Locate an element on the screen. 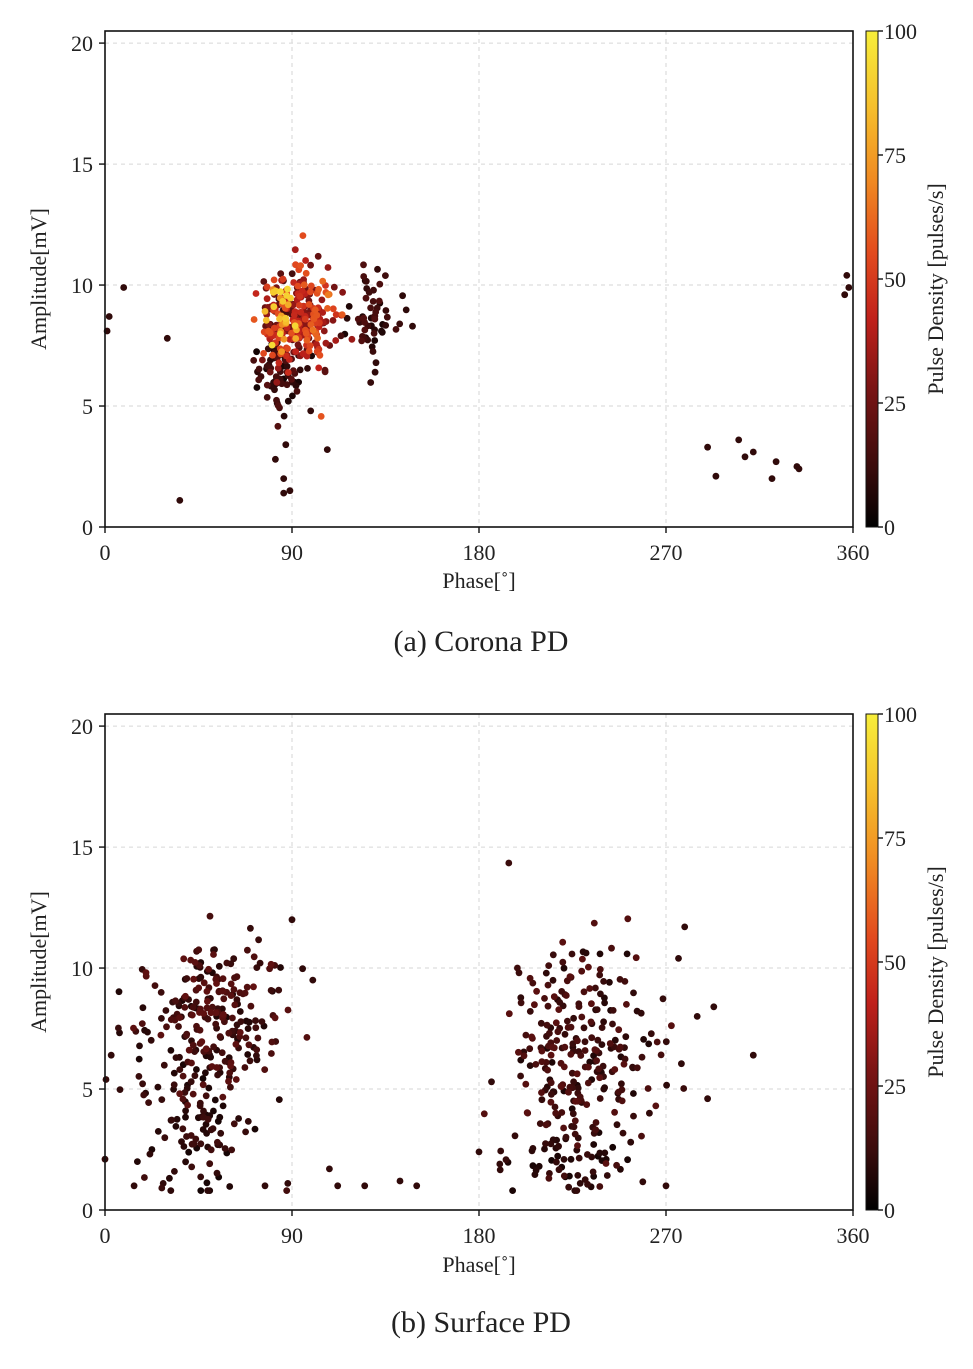 This screenshot has width=973, height=1369. colorbar-tick-label: 25 is located at coordinates (895, 1086).